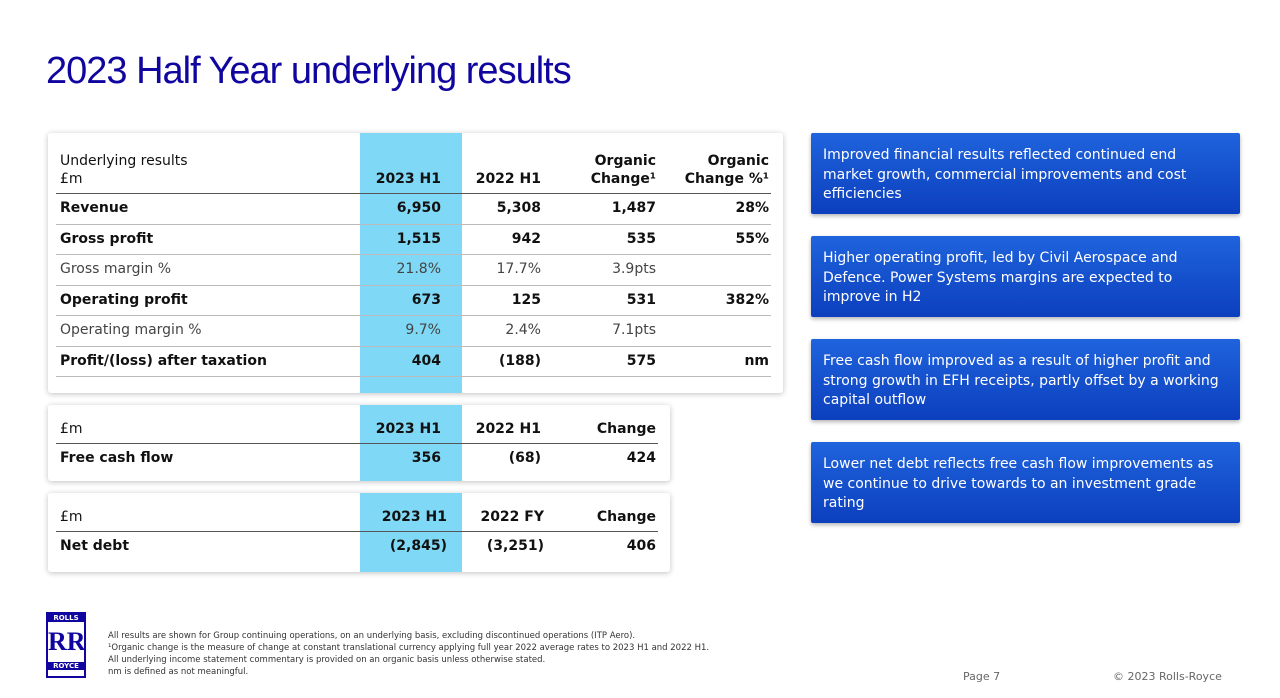 This screenshot has height=698, width=1280. I want to click on row-label: Profit/(loss) after taxation, so click(163, 360).